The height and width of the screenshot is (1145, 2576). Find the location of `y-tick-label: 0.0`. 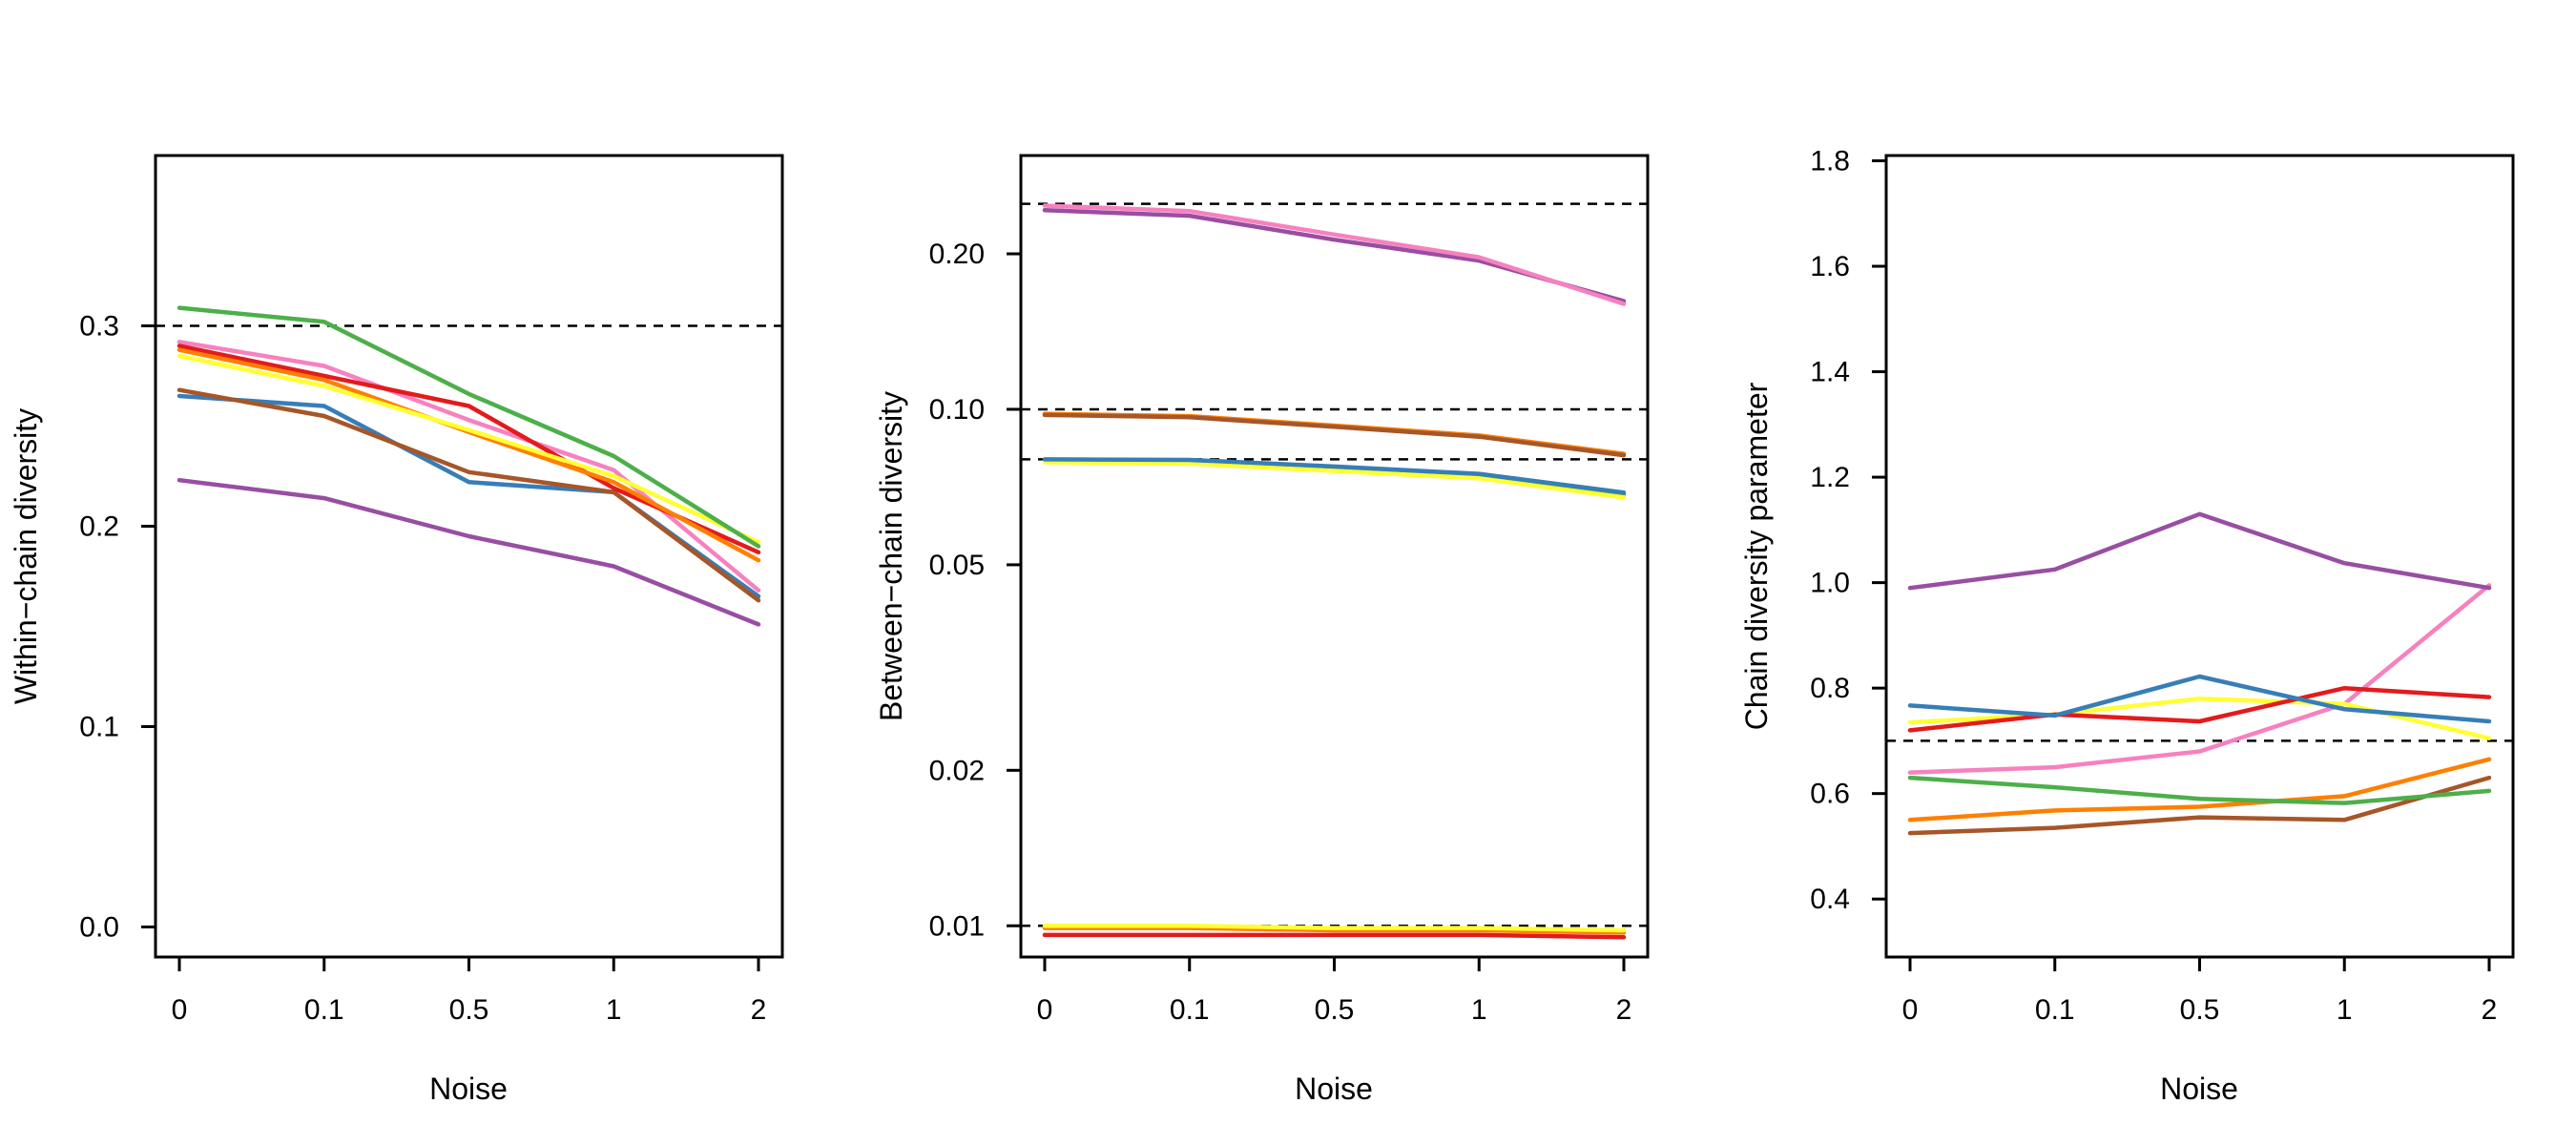

y-tick-label: 0.0 is located at coordinates (99, 928).